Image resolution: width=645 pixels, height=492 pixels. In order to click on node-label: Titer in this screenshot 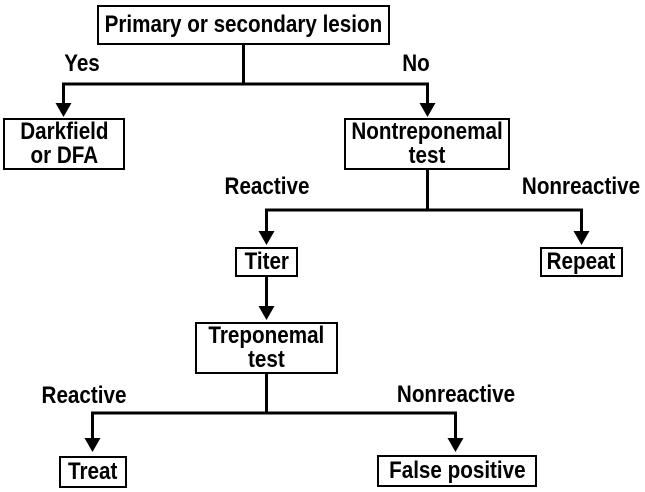, I will do `click(266, 261)`.